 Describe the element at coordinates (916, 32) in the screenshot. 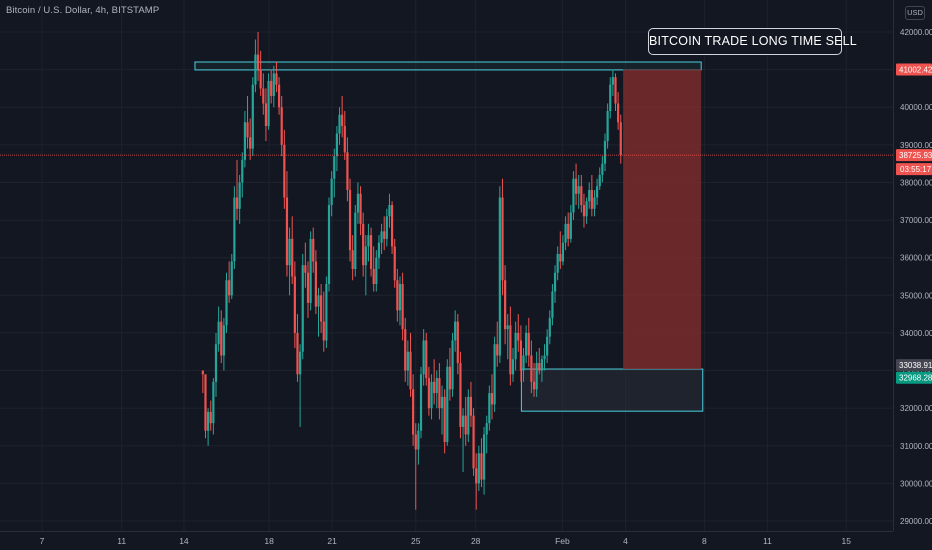

I see `y-tick-label: 42000.00` at that location.